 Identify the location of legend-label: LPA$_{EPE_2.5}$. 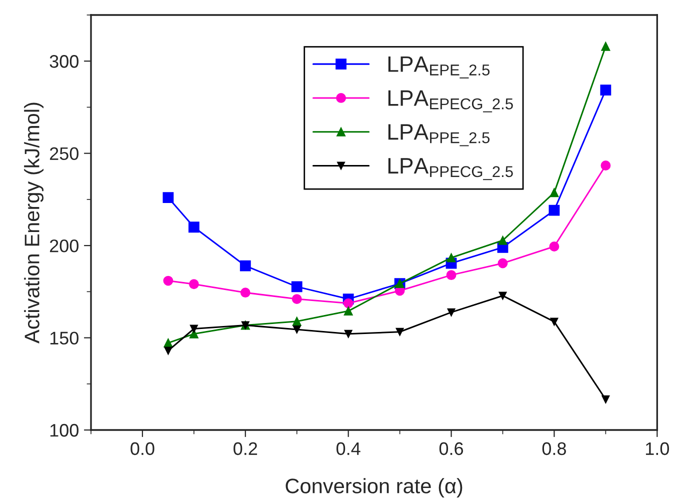
(439, 67).